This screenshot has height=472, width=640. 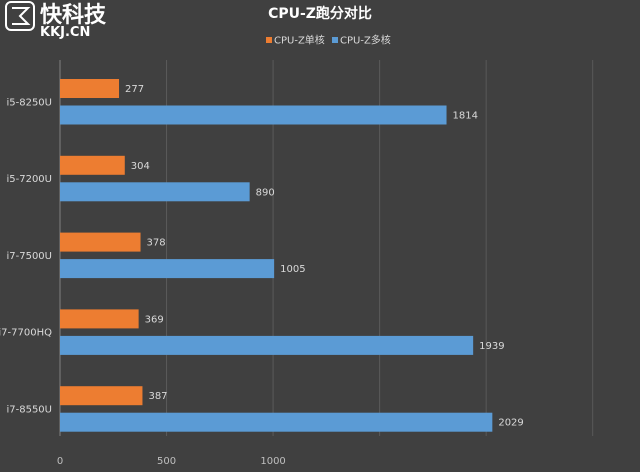 I want to click on data-label: 890, so click(x=265, y=192).